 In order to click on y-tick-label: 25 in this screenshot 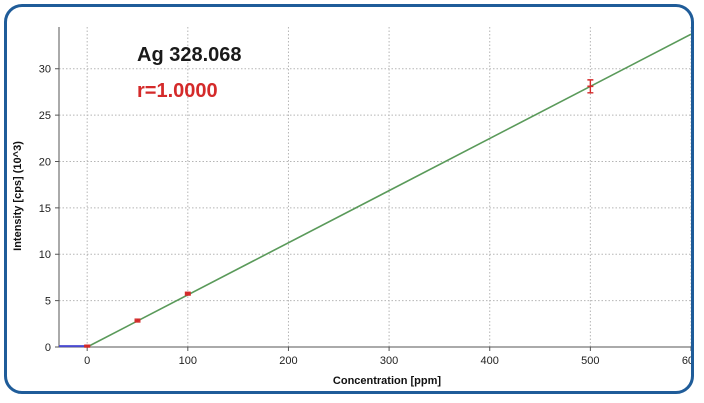, I will do `click(45, 116)`.